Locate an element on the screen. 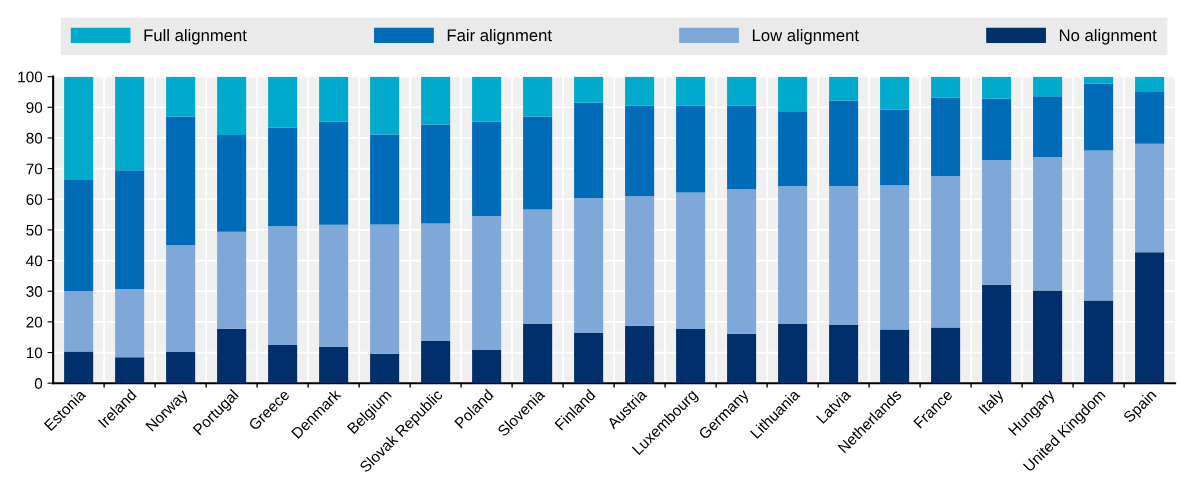 This screenshot has height=479, width=1181. y-tick-label: 10 is located at coordinates (34, 353).